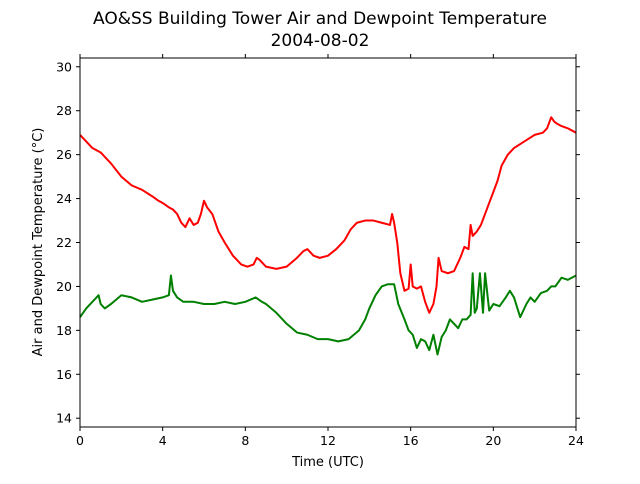  What do you see at coordinates (163, 440) in the screenshot?
I see `x-tick-label: 4` at bounding box center [163, 440].